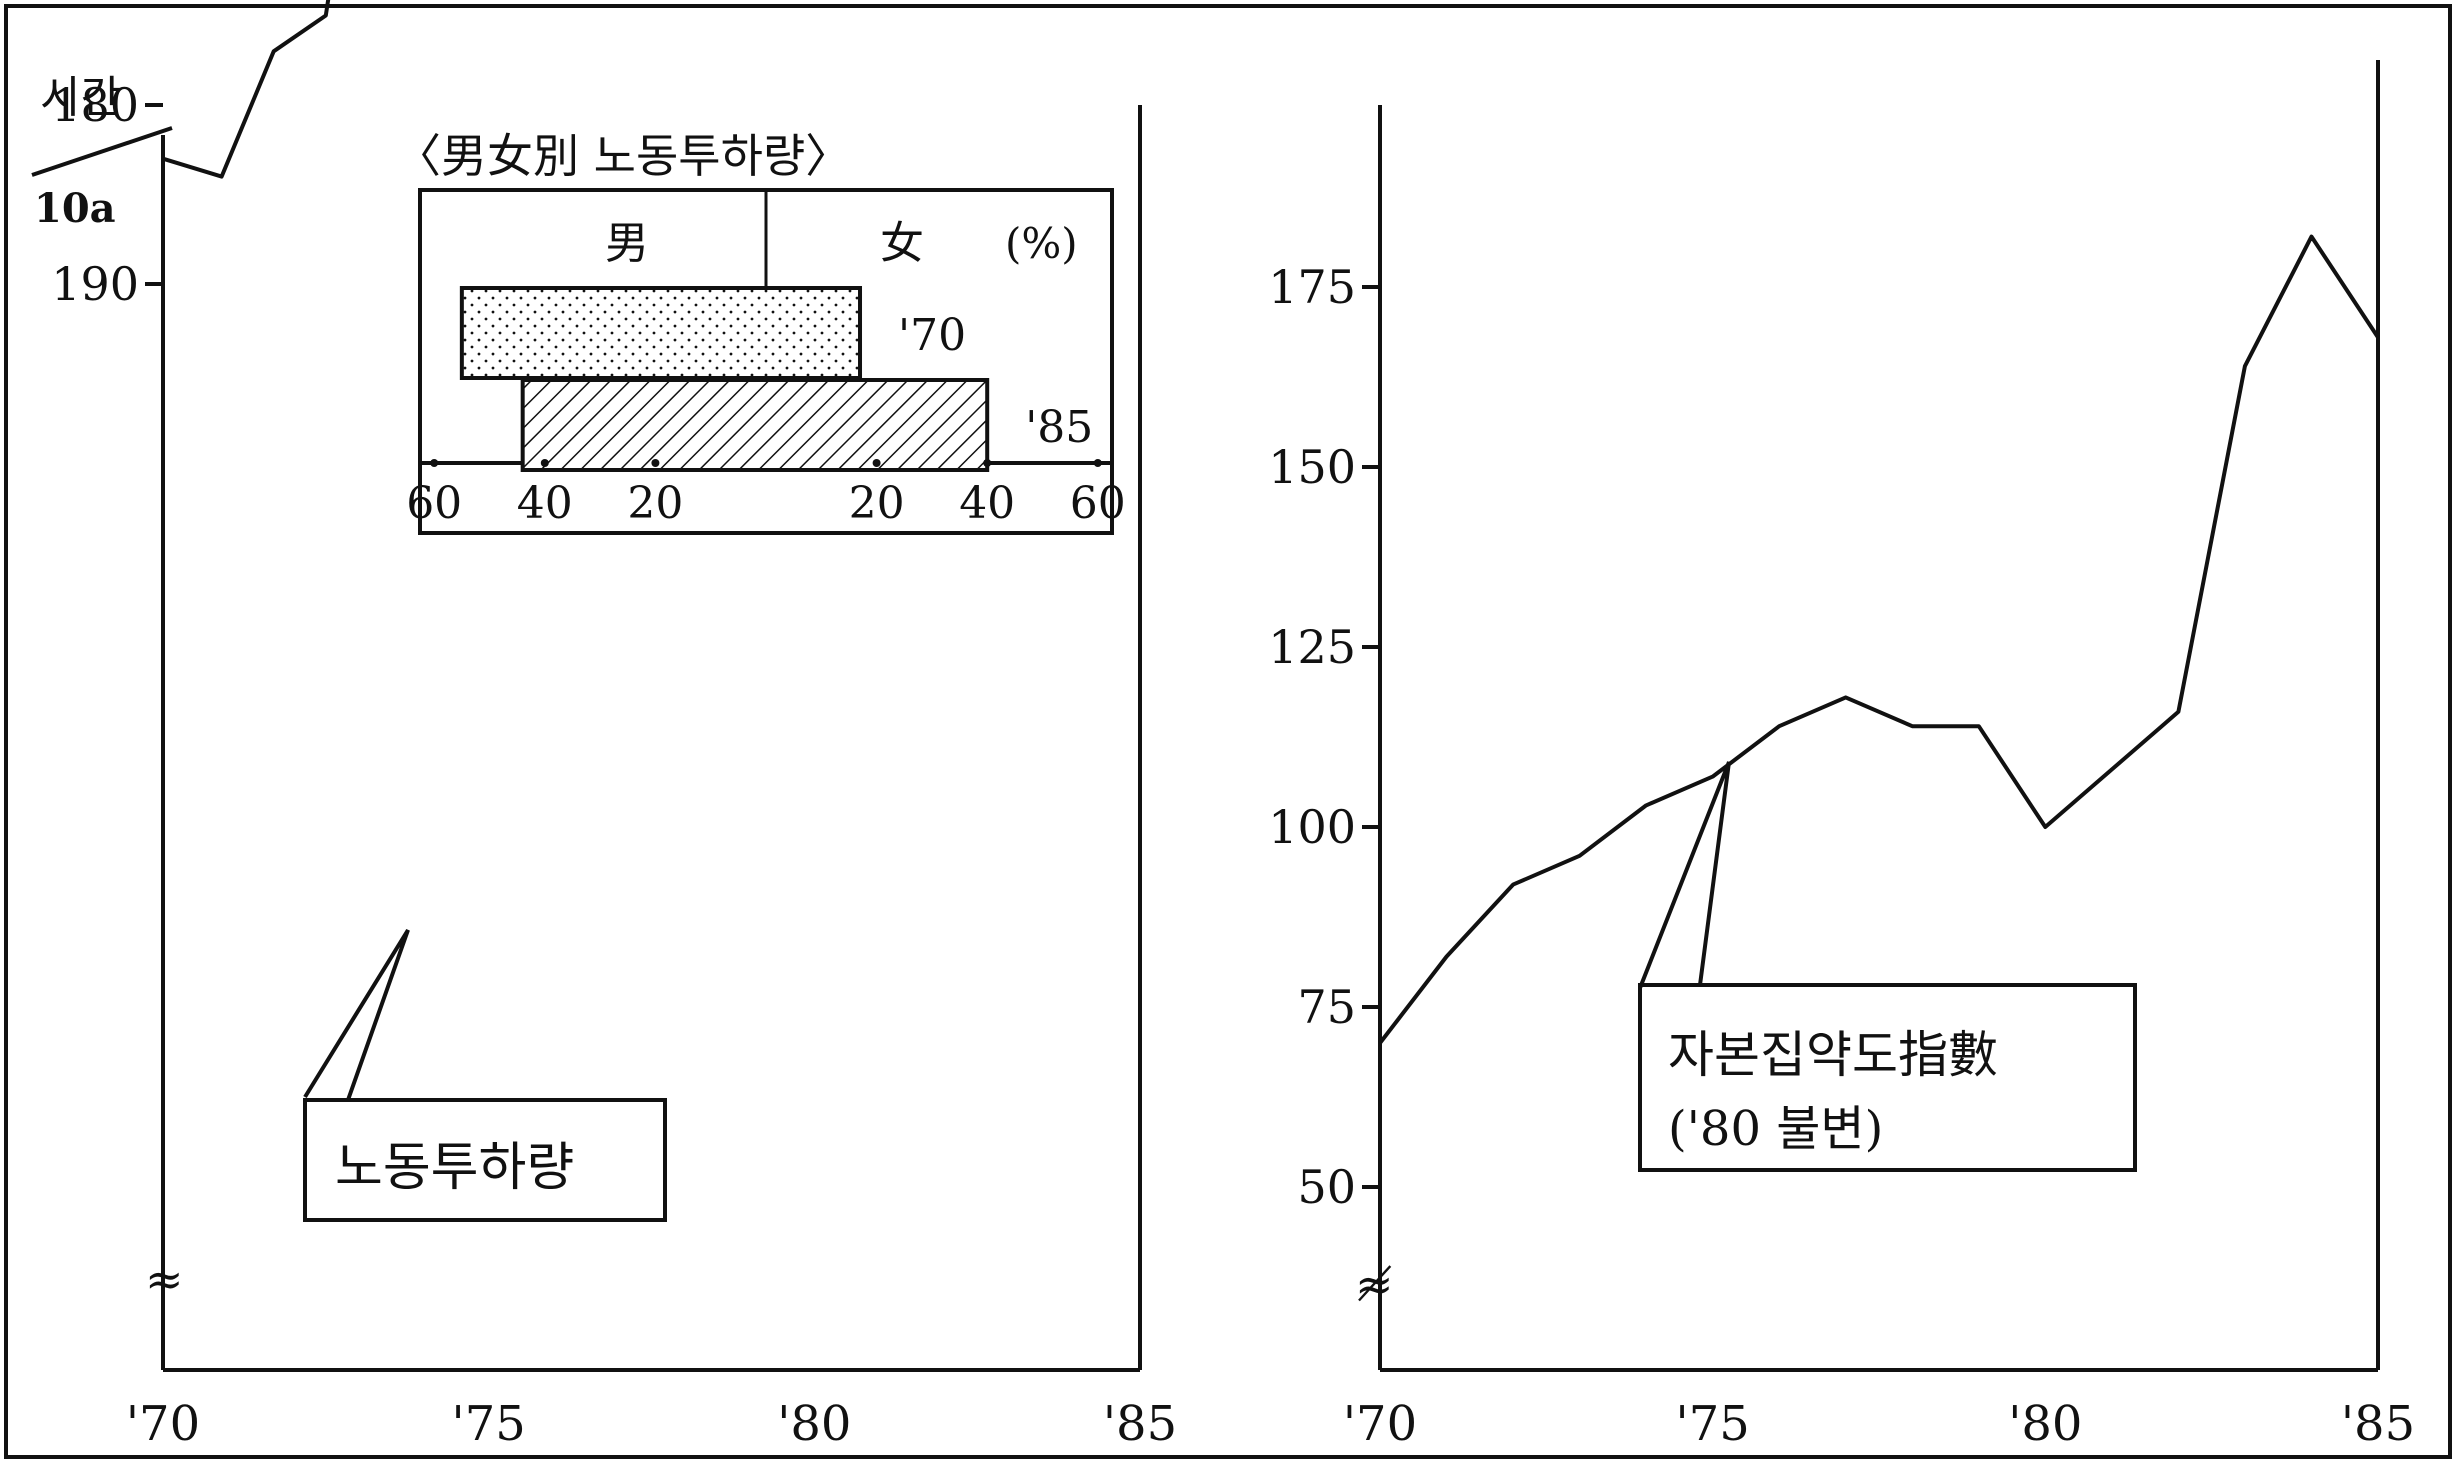 The image size is (2456, 1463). Describe the element at coordinates (1059, 427) in the screenshot. I see `inset-row-label: '85` at that location.